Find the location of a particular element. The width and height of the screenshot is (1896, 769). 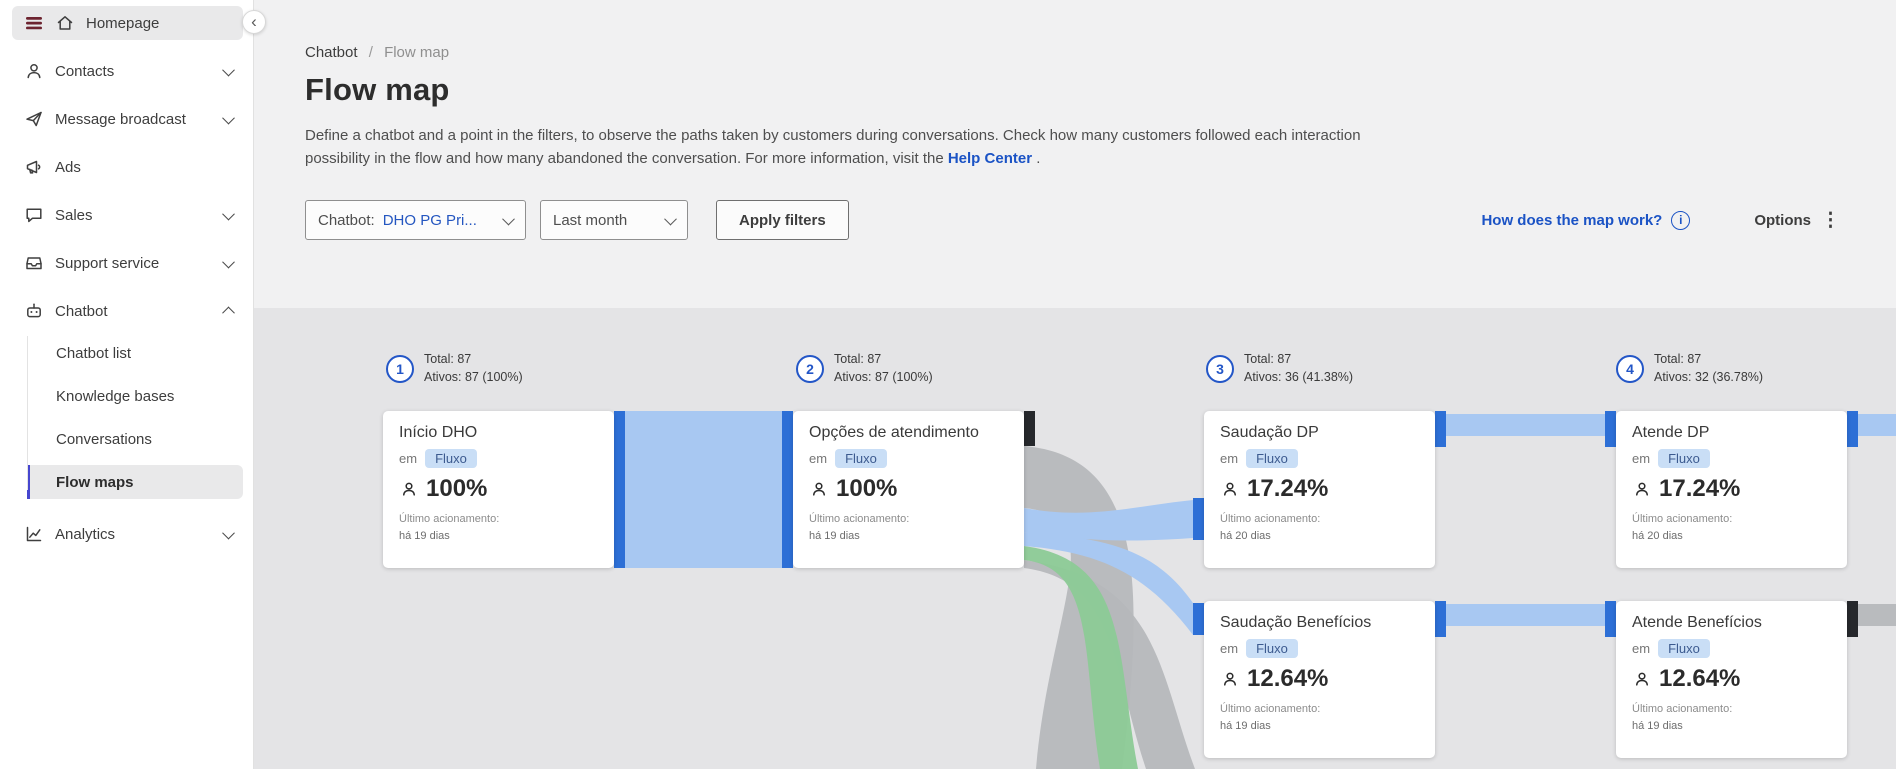

inbox-icon is located at coordinates (34, 263).